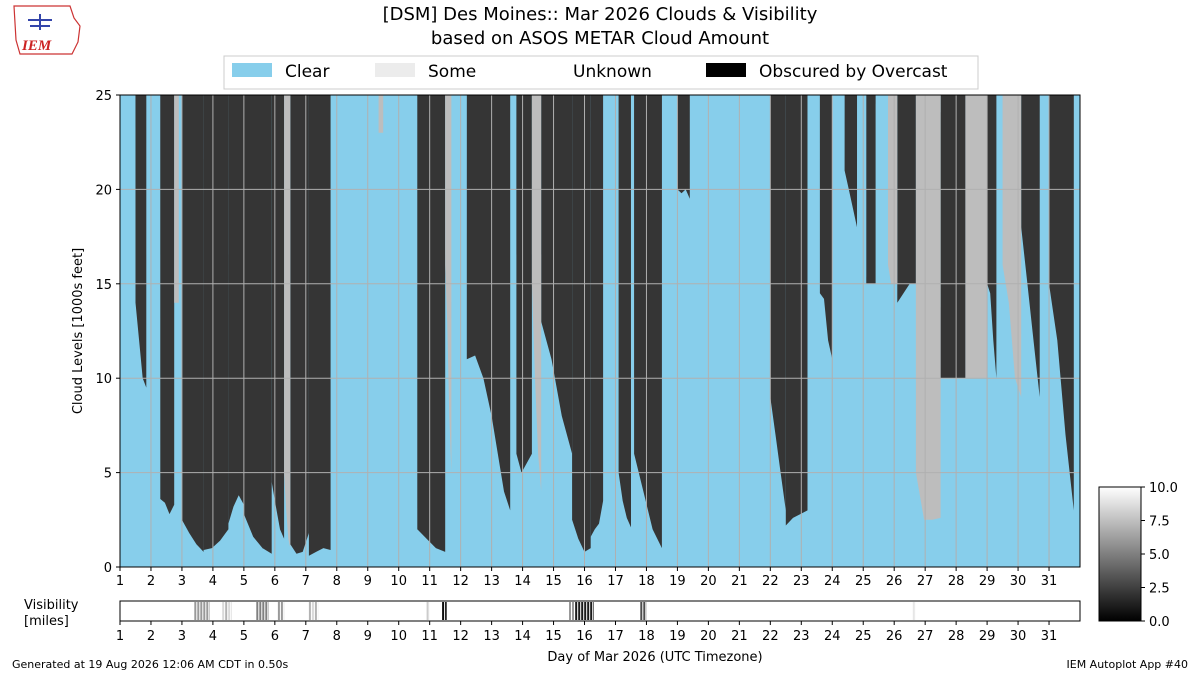 This screenshot has width=1200, height=675. I want to click on app-id: IEM Autoplot App #40, so click(1128, 664).